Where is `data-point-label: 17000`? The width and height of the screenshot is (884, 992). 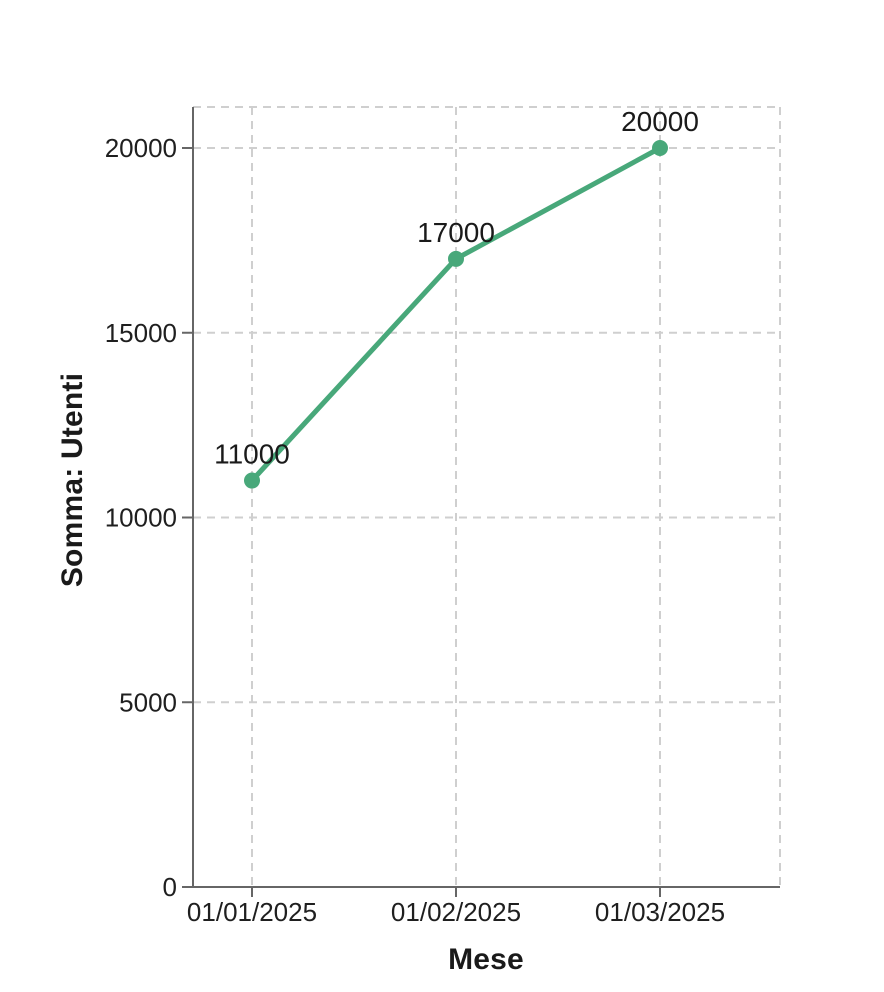 data-point-label: 17000 is located at coordinates (456, 232).